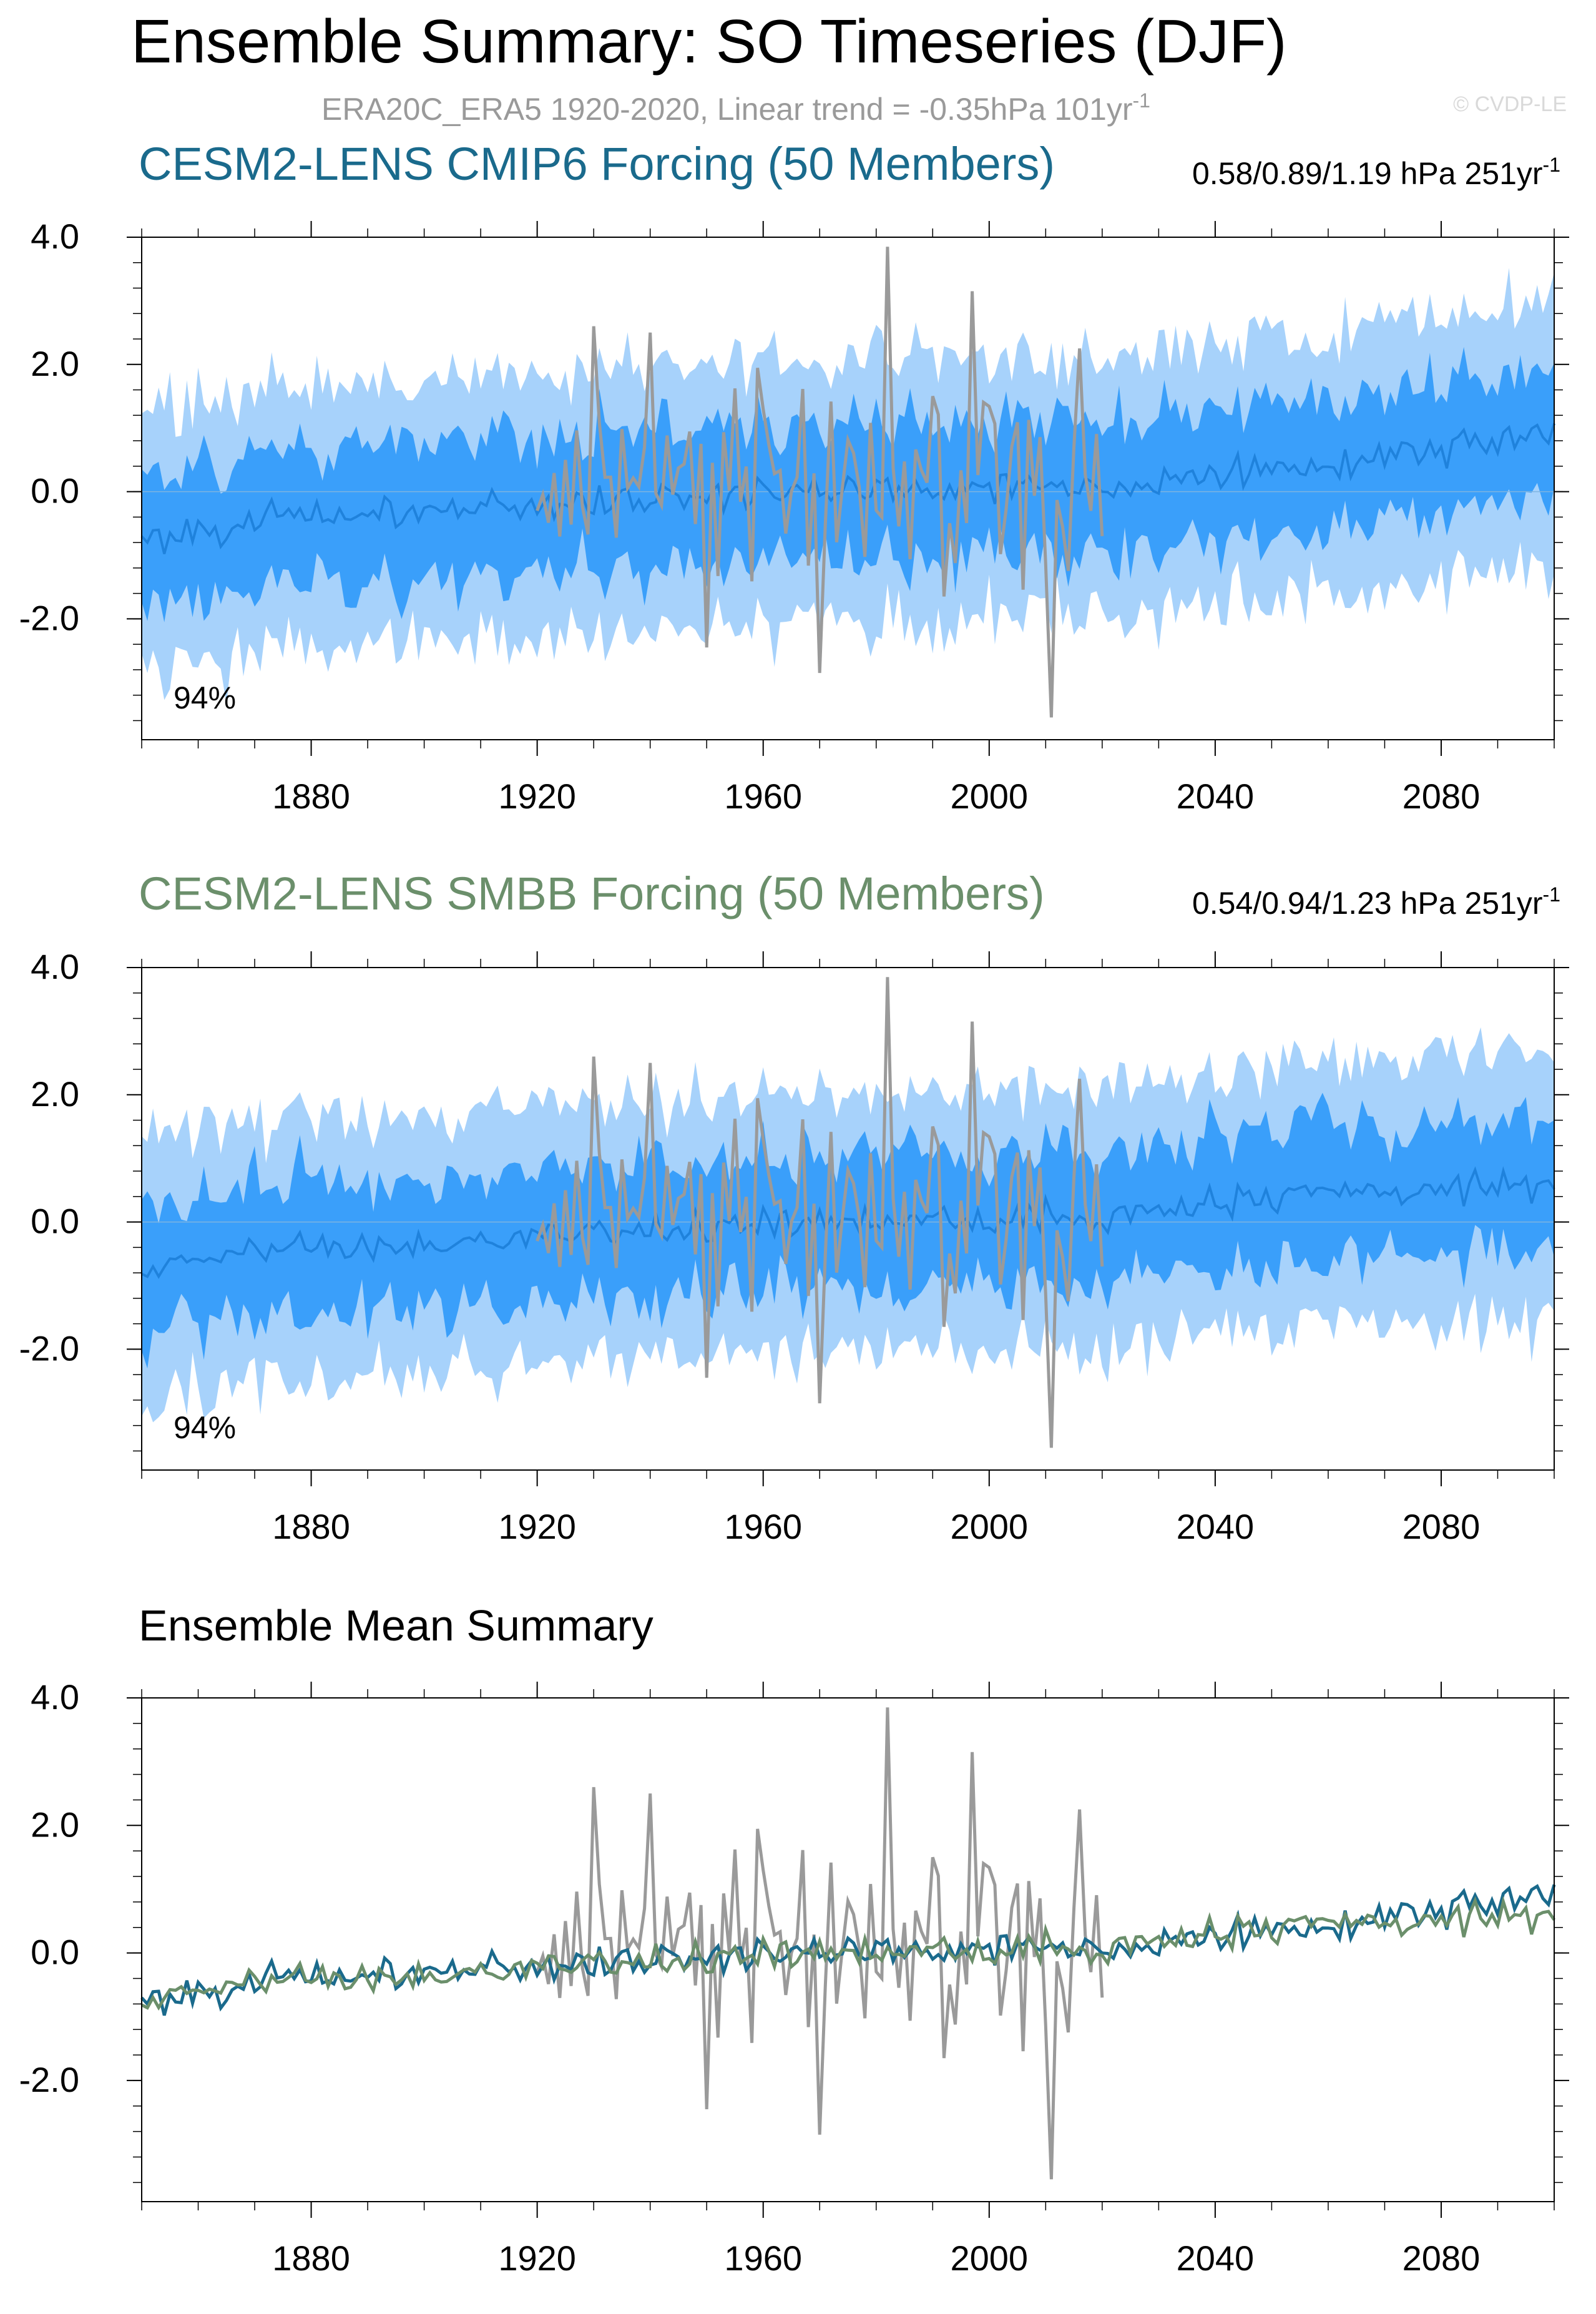 The height and width of the screenshot is (2314, 1596). I want to click on percent-label-cmip6: 94%, so click(205, 697).